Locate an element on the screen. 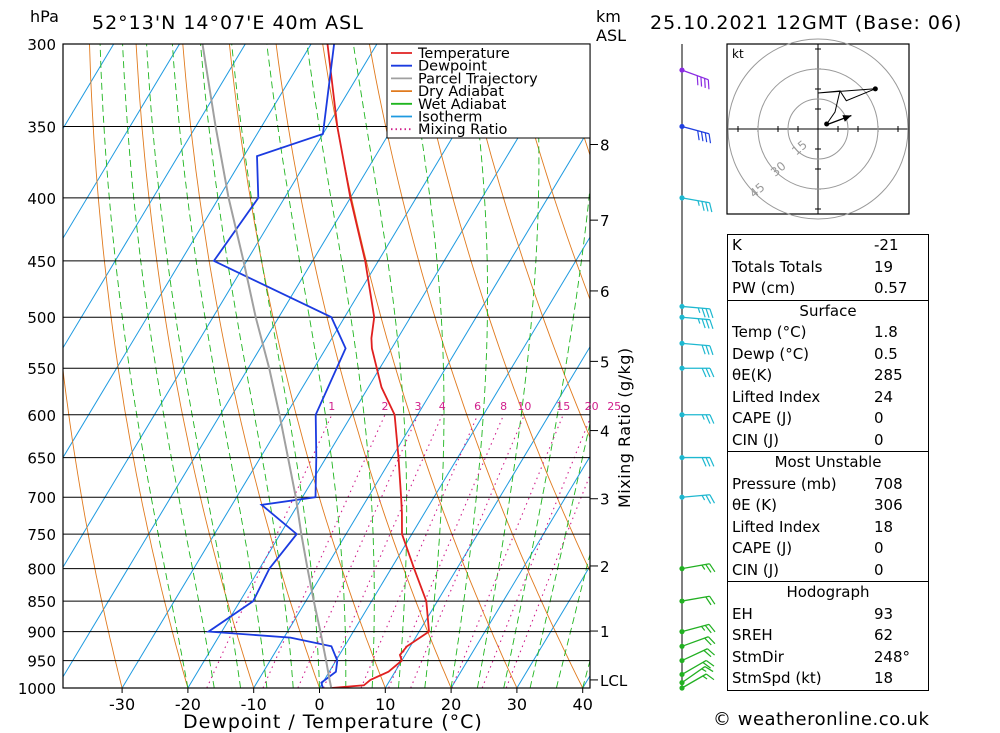 This screenshot has height=733, width=1000. index-value: 0.57 is located at coordinates (891, 288).